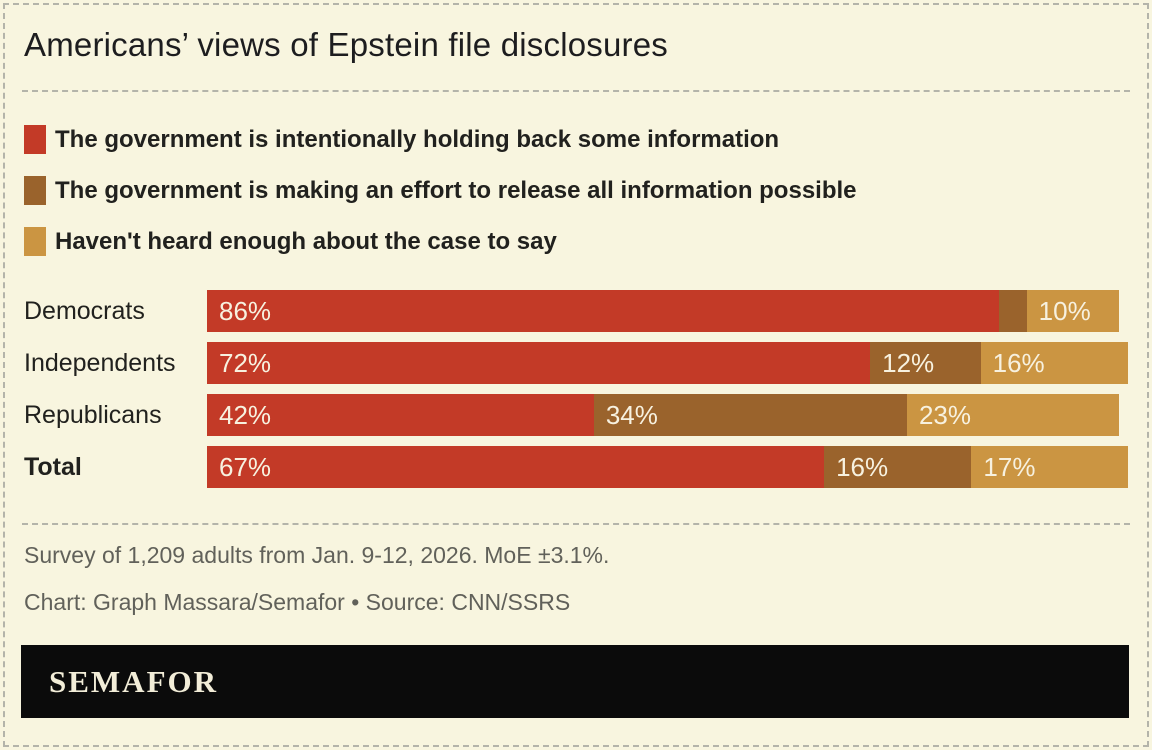  Describe the element at coordinates (245, 362) in the screenshot. I see `bar-value-label: 72%` at that location.